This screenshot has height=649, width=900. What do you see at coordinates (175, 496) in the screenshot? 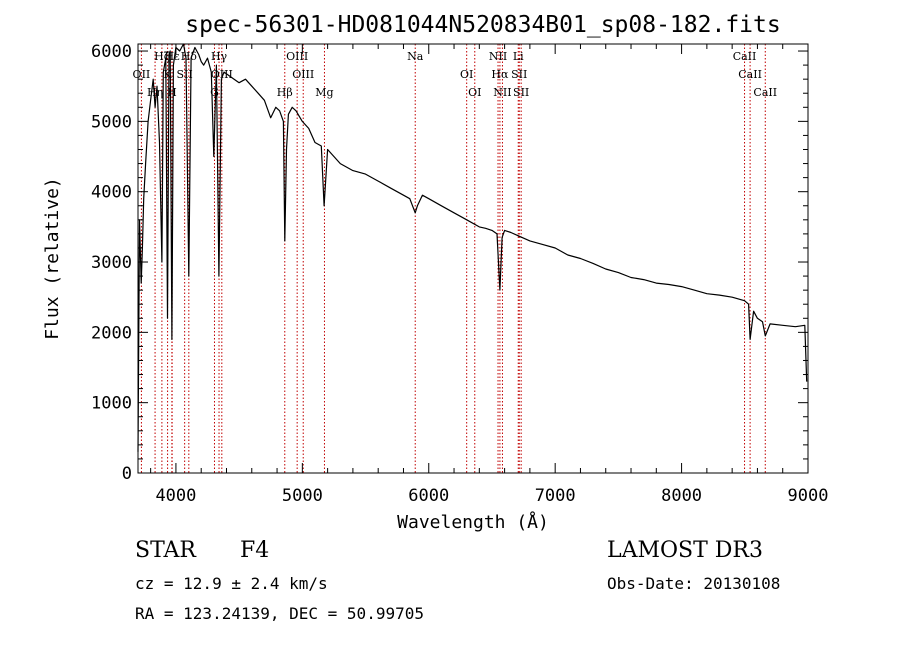
I see `x-tick-label-4000: 4000` at bounding box center [175, 496].